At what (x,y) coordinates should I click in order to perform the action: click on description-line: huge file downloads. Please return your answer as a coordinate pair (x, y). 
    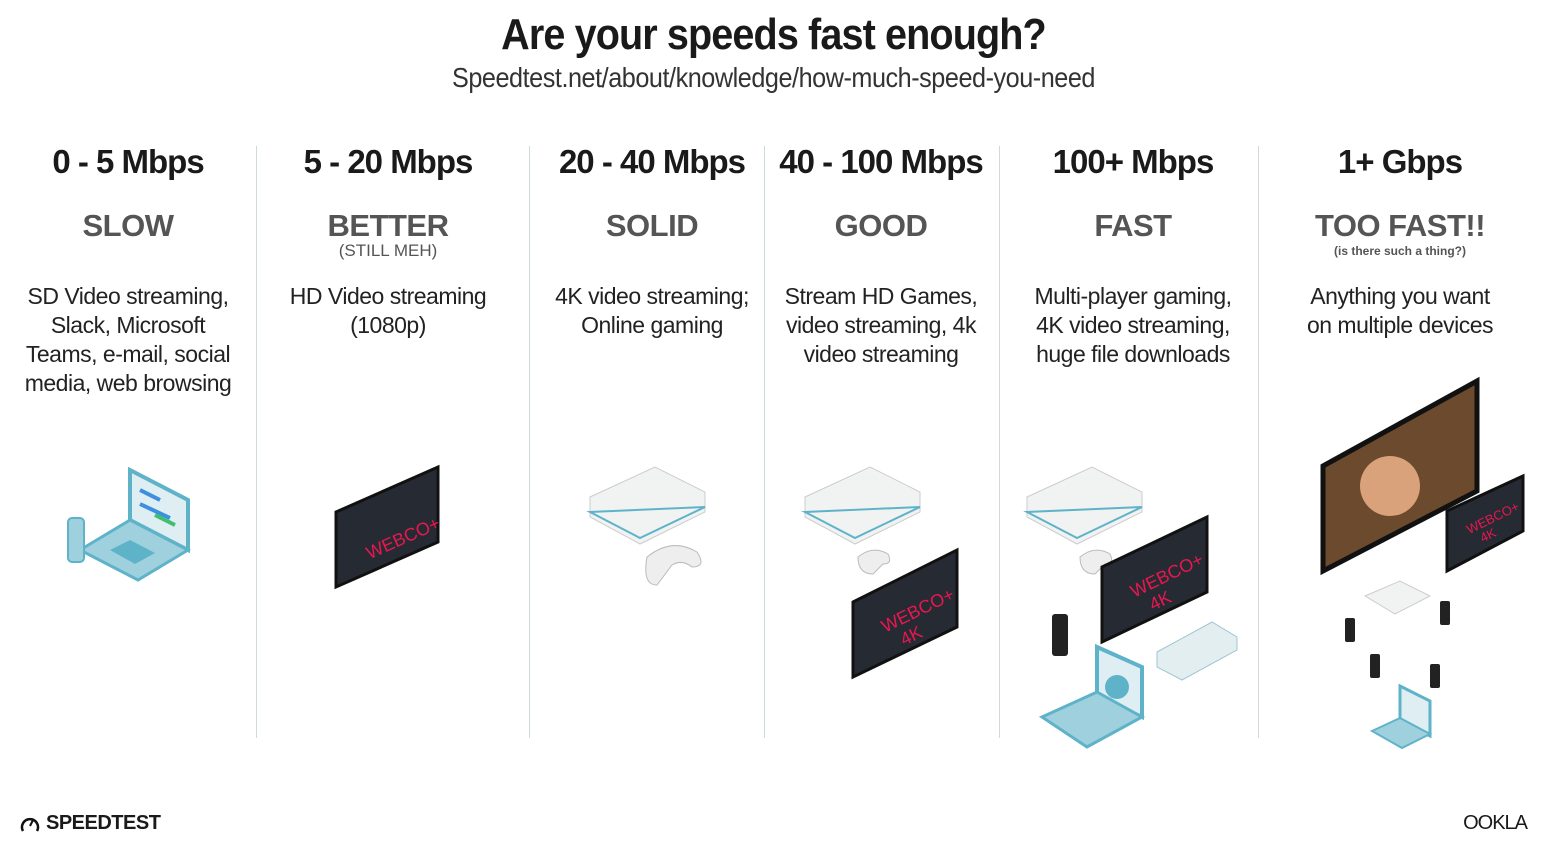
    Looking at the image, I should click on (1133, 354).